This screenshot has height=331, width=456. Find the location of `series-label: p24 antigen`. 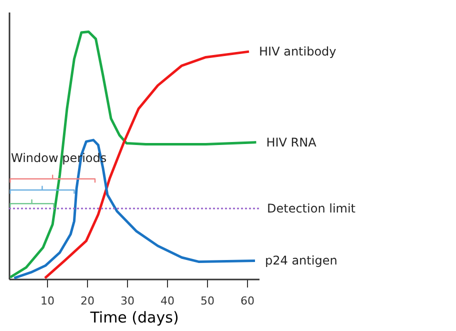

series-label: p24 antigen is located at coordinates (301, 261).